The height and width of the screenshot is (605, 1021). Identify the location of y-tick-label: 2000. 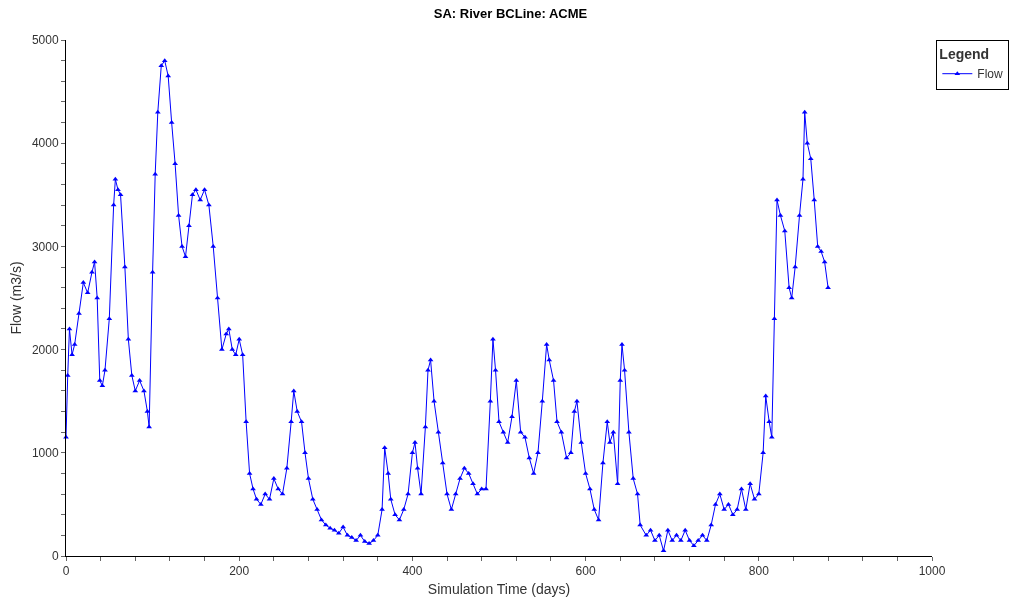
(45, 349).